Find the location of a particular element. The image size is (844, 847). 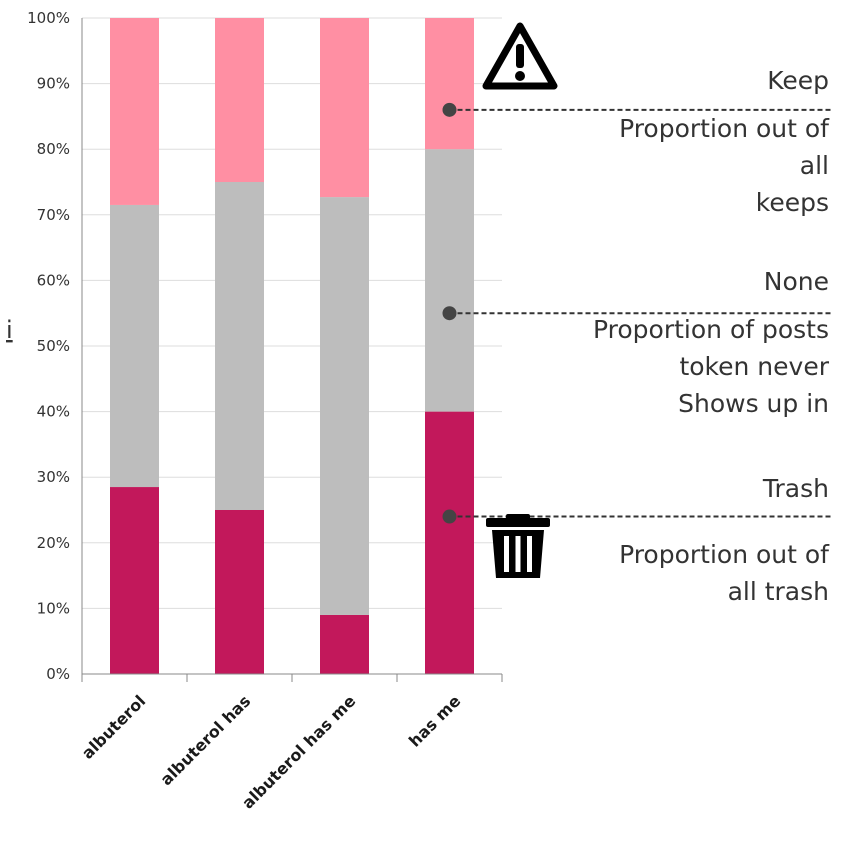

y-tick-label: 50% is located at coordinates (53, 346).